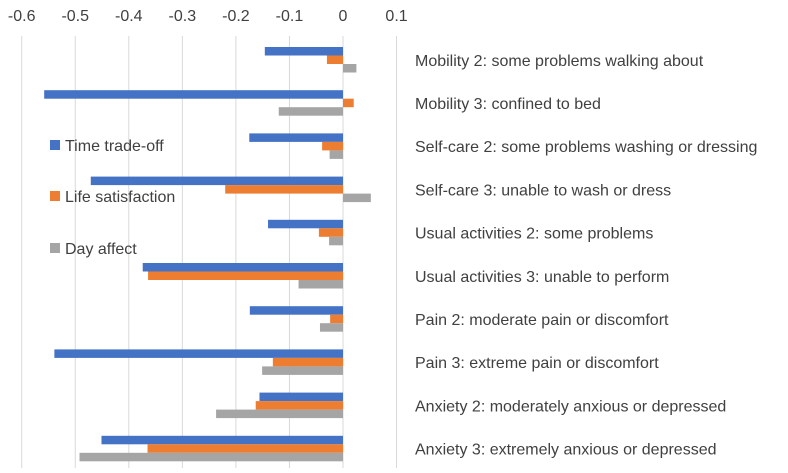 Image resolution: width=788 pixels, height=473 pixels. Describe the element at coordinates (129, 16) in the screenshot. I see `x-tick-label: -0.4` at that location.